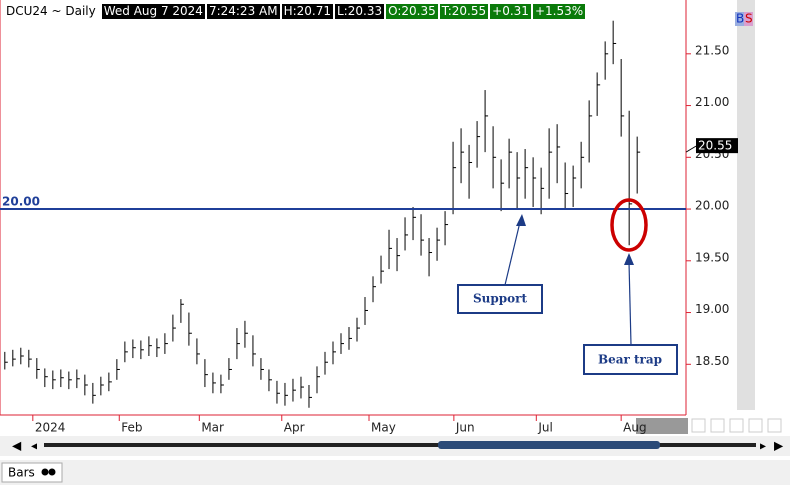 The height and width of the screenshot is (485, 790). Describe the element at coordinates (383, 428) in the screenshot. I see `x-tick-label: May` at that location.